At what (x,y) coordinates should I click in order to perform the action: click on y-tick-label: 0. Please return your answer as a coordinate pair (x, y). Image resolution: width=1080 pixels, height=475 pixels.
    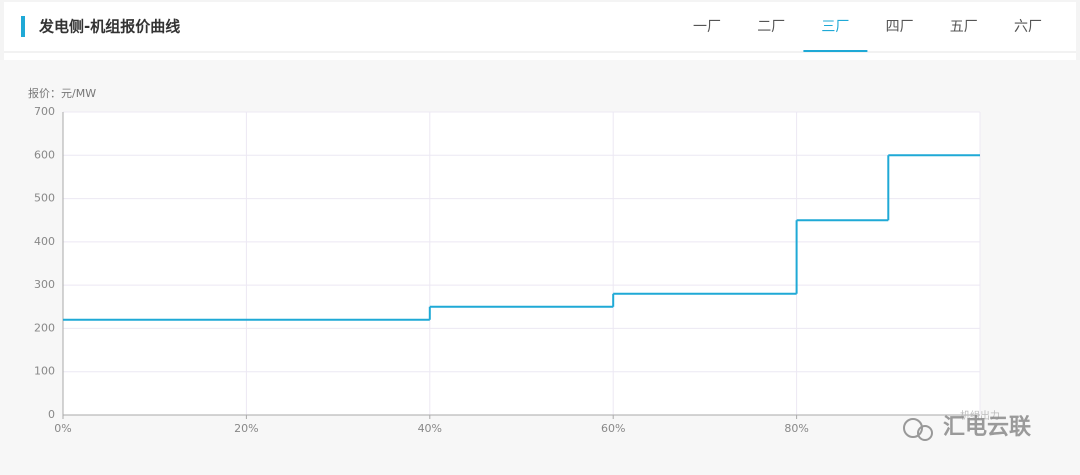
    Looking at the image, I should click on (51, 414).